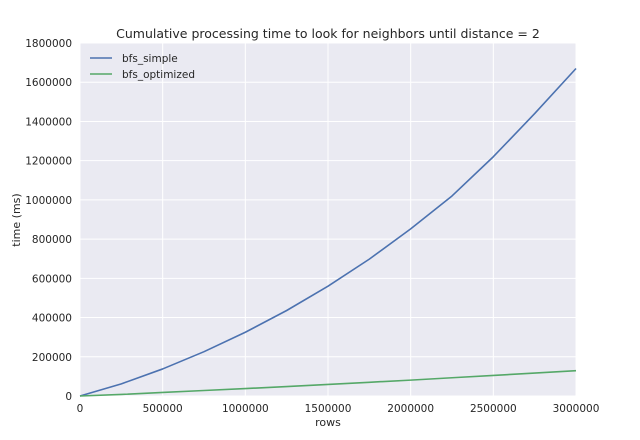 The image size is (640, 440). Describe the element at coordinates (48, 122) in the screenshot. I see `y-tick-label: 1400000` at that location.